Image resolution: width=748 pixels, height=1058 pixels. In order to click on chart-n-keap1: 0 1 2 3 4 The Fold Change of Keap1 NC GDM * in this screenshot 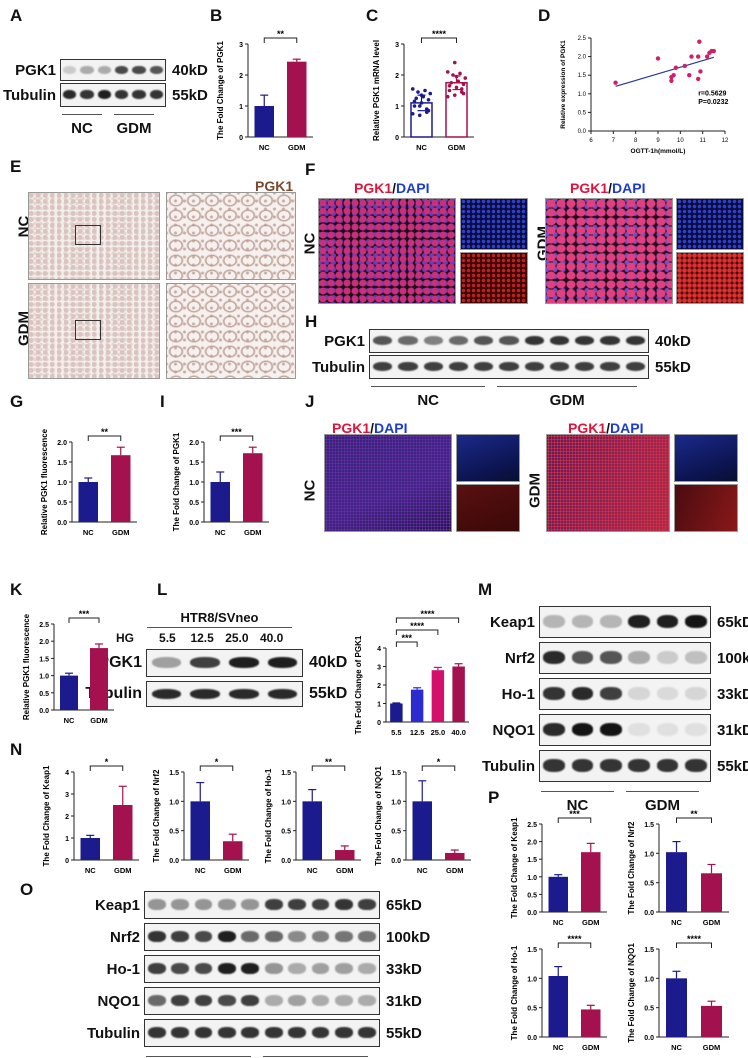, I will do `click(90, 816)`.